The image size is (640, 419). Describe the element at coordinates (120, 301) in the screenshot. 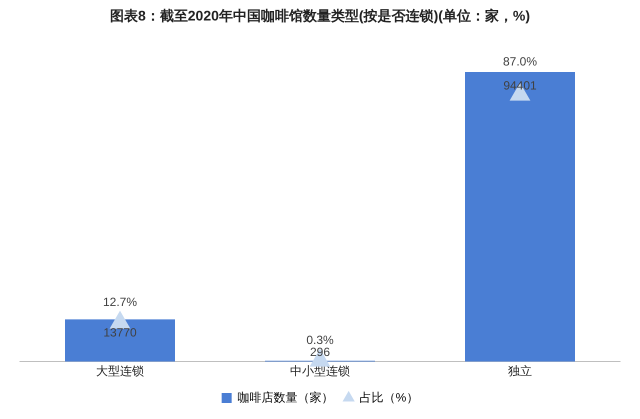

I see `data-label: 12.7%` at that location.